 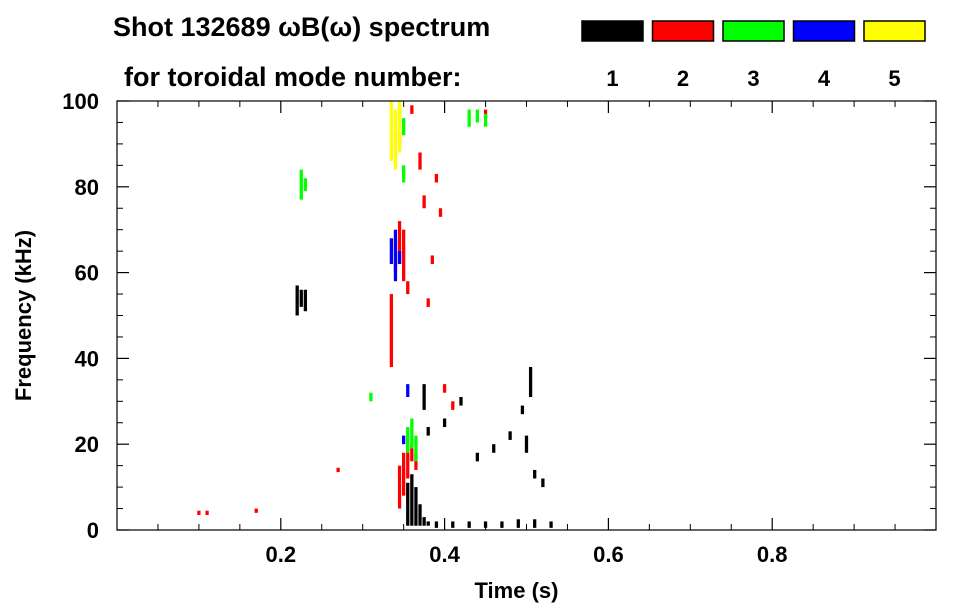 I want to click on x-tick-label: 0.2, so click(x=281, y=554).